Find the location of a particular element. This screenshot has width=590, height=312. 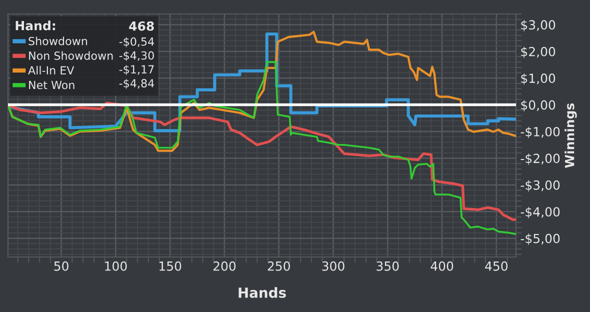

legend-label: Net Won is located at coordinates (51, 85).